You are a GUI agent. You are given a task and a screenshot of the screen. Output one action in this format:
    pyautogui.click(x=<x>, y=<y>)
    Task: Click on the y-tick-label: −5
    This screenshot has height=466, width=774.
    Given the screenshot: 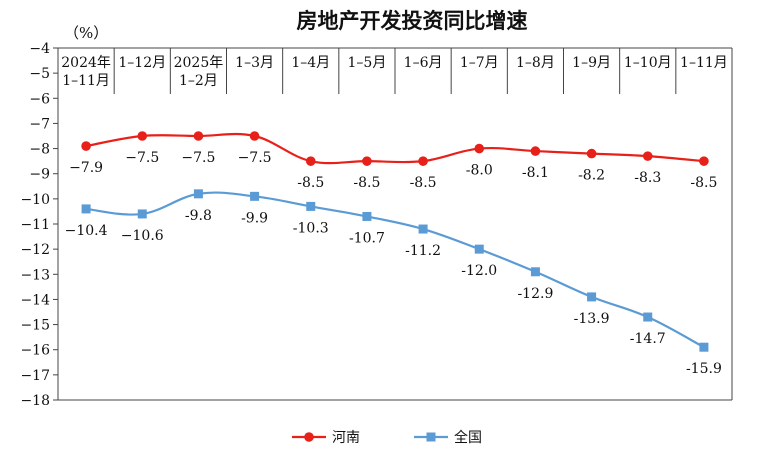 What is the action you would take?
    pyautogui.click(x=39, y=74)
    